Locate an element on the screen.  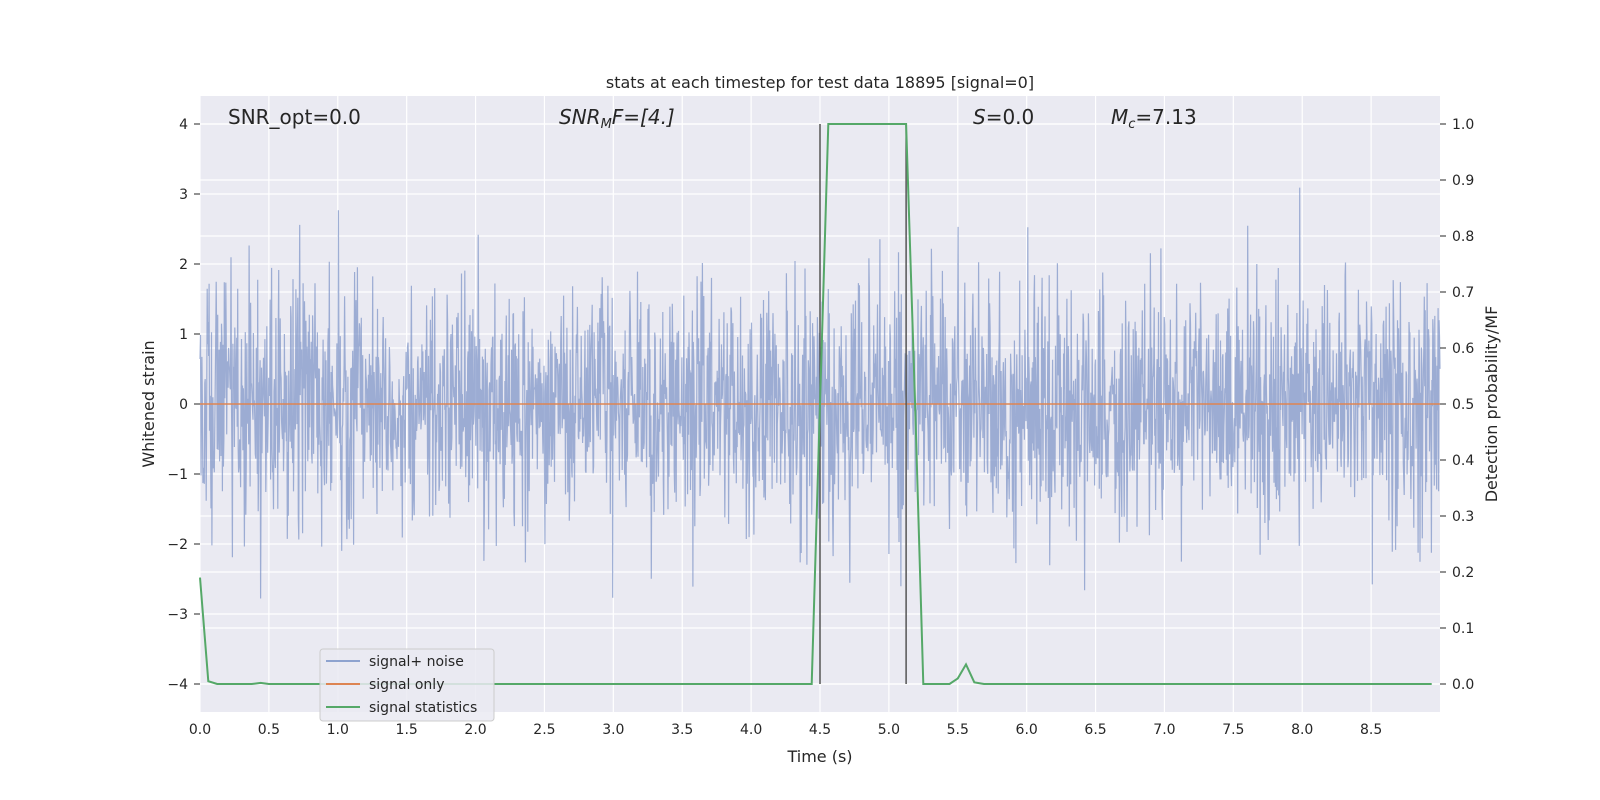
y2-tick-label: 0.3 is located at coordinates (1463, 517).